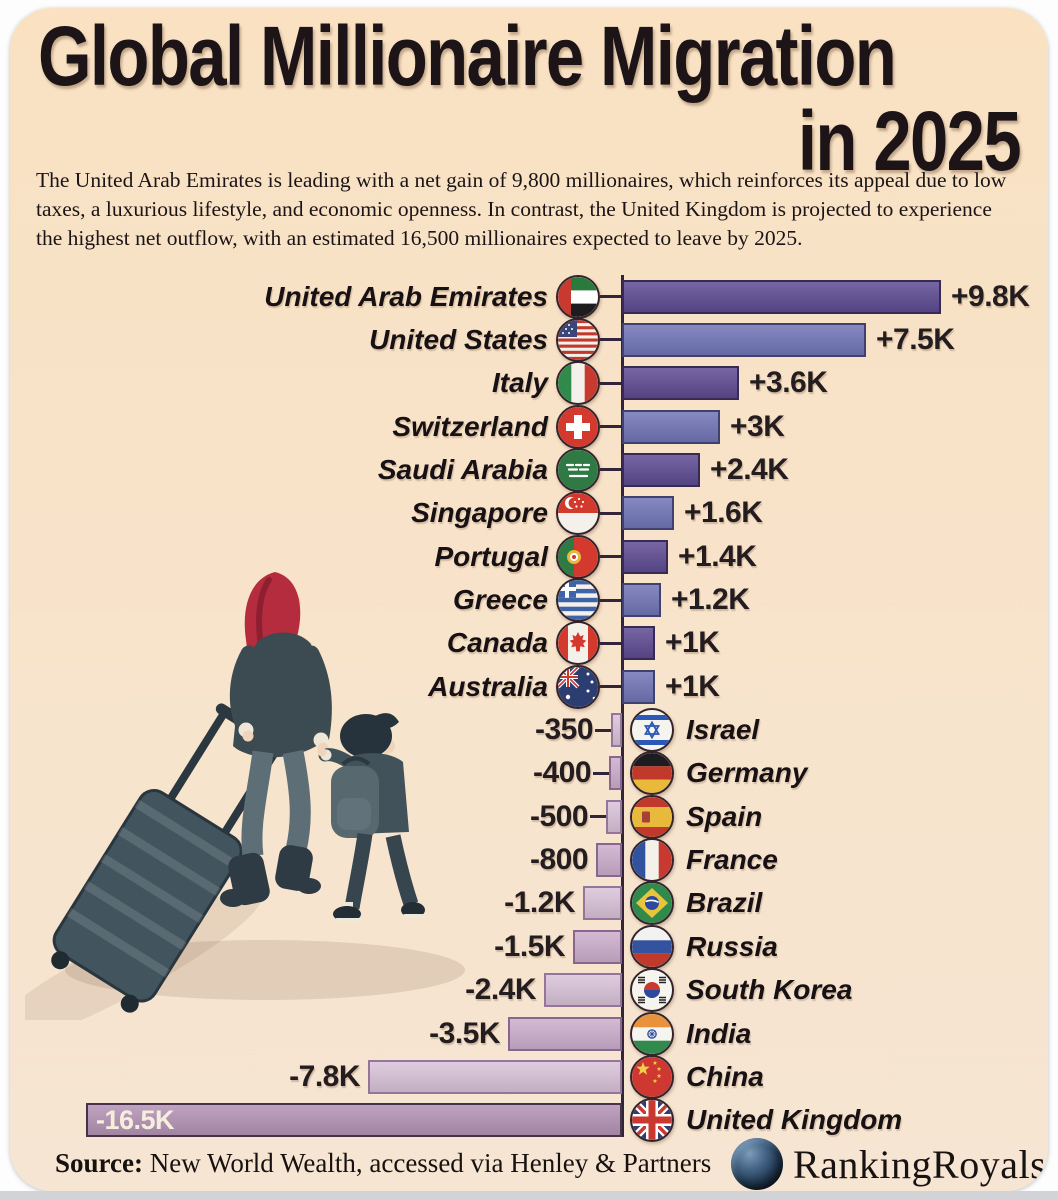 This screenshot has width=1058, height=1199. Describe the element at coordinates (354, 1120) in the screenshot. I see `bar-united-kingdom` at that location.